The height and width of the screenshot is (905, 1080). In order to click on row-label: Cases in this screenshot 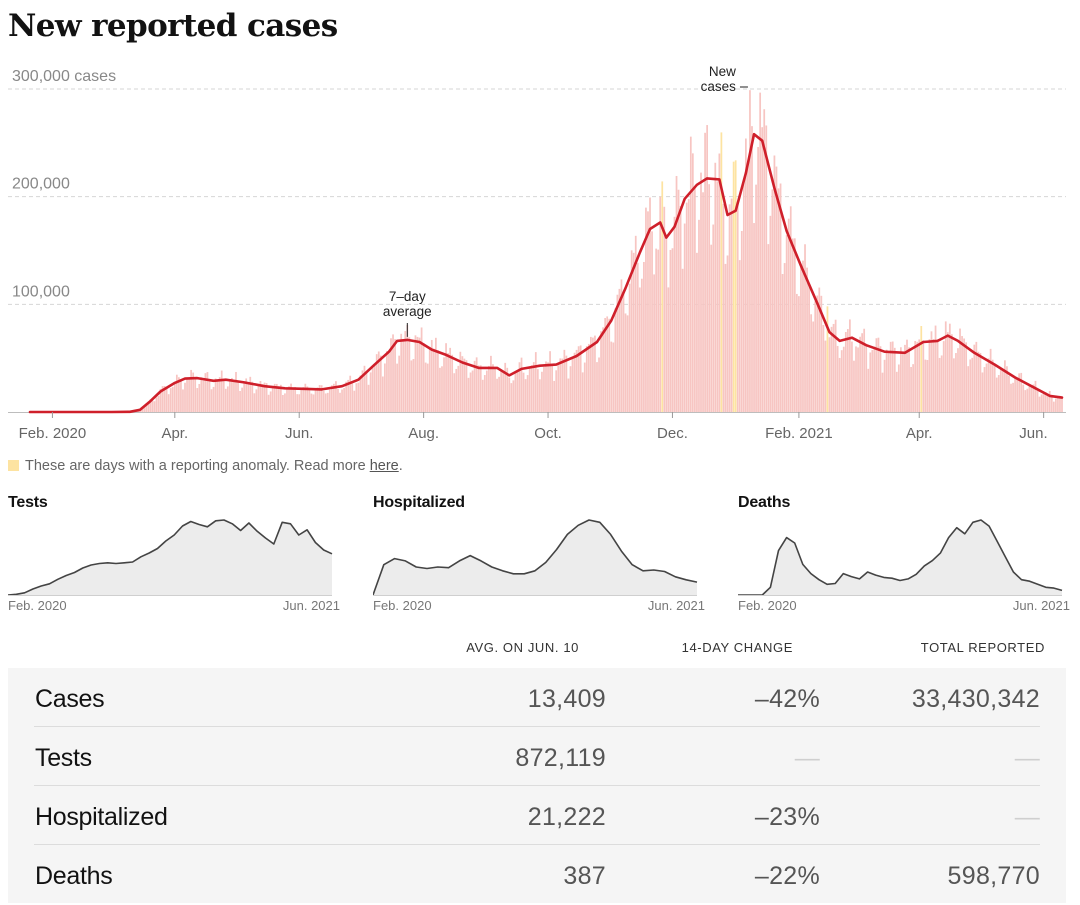, I will do `click(70, 699)`.